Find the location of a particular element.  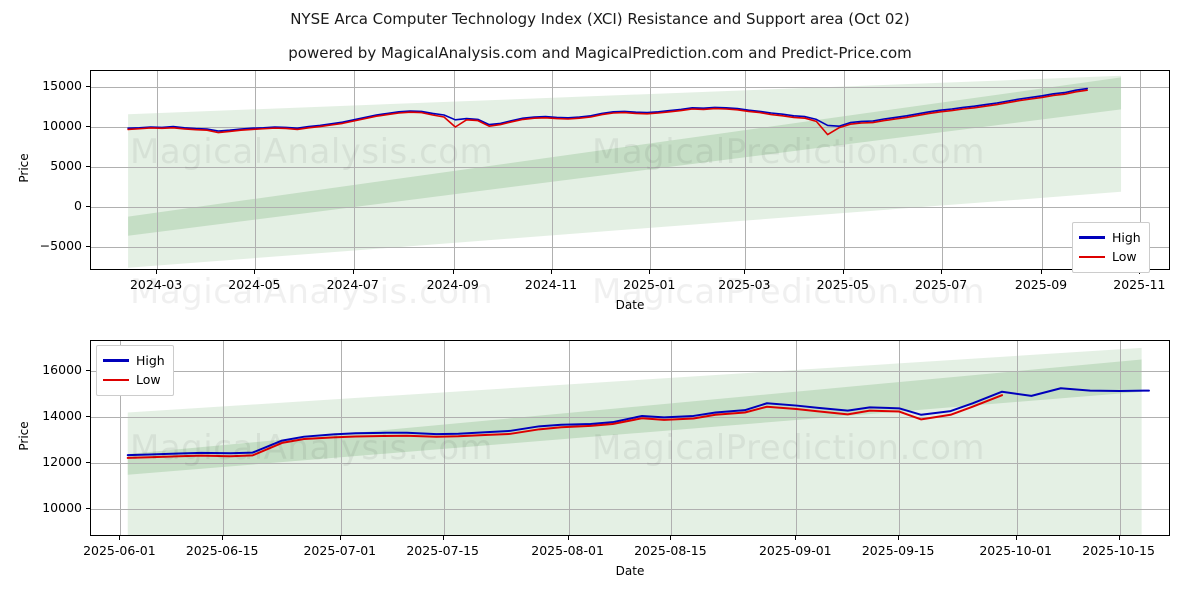

y-tick-label: 14000 is located at coordinates (62, 416).